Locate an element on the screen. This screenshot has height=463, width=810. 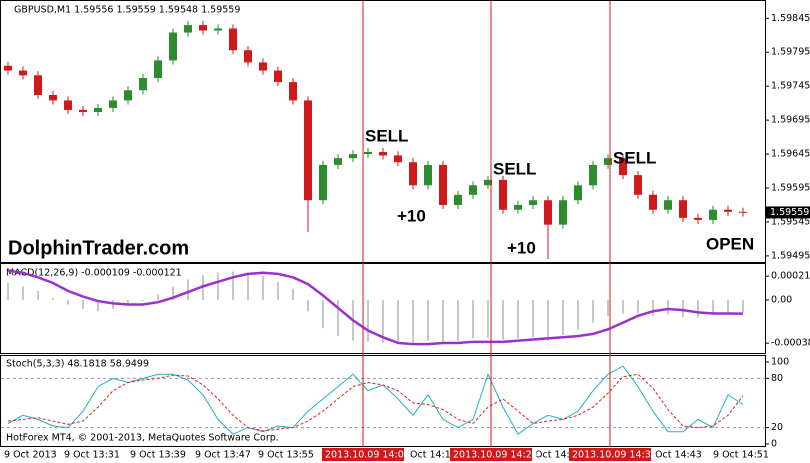
x-tick-label: 9 Oct 13:55 is located at coordinates (286, 455).